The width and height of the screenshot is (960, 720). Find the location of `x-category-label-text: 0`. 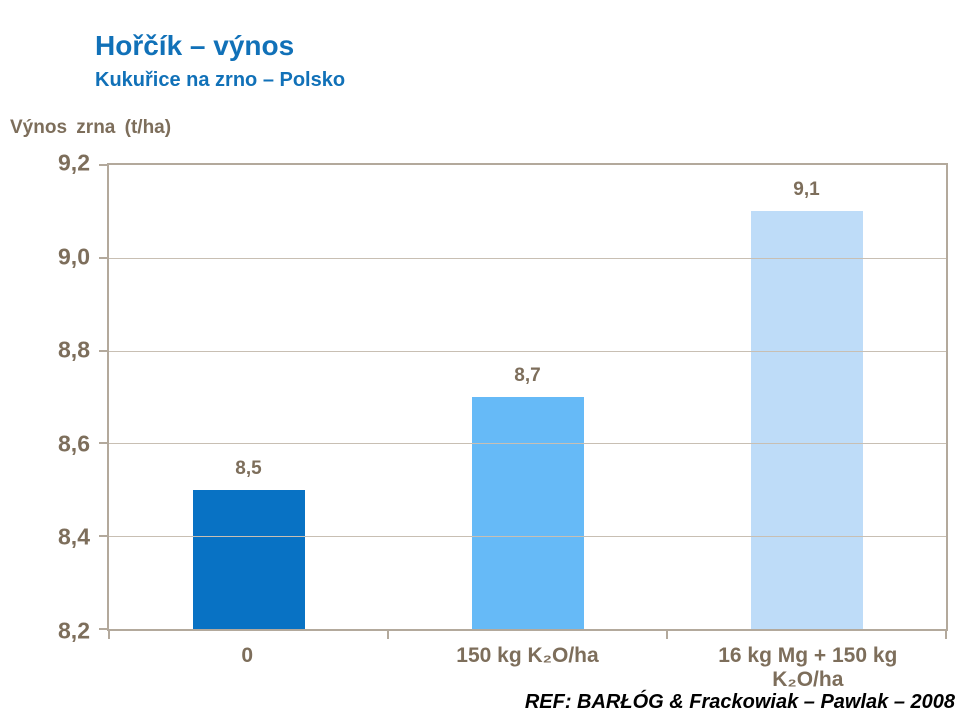

x-category-label-text: 0 is located at coordinates (247, 655).